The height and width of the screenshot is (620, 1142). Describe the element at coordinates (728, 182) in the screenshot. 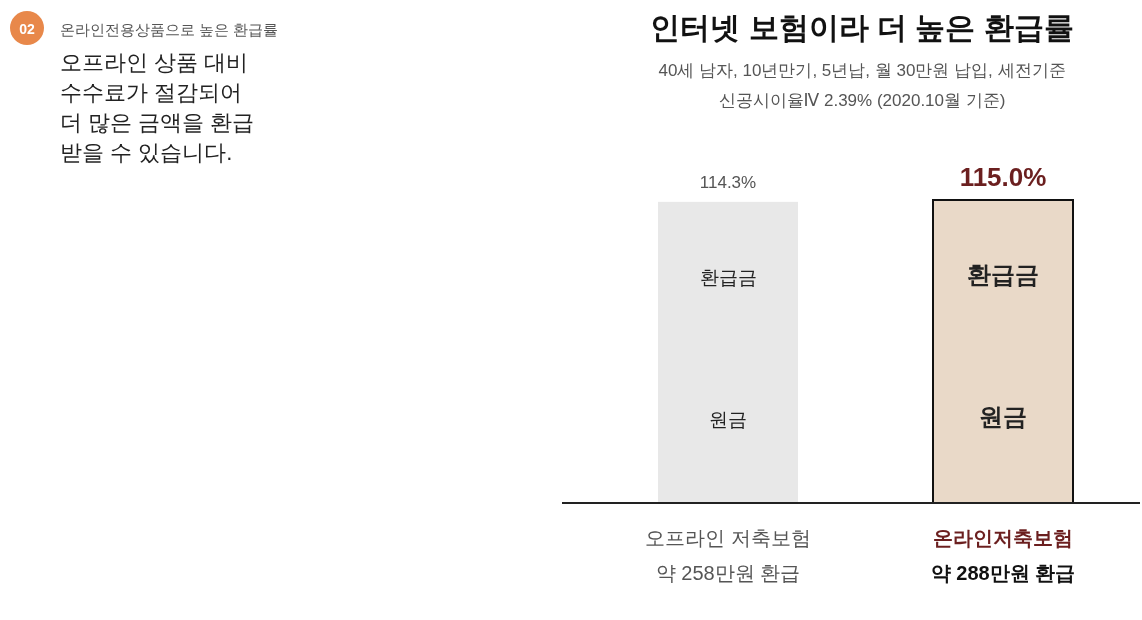

I see `data-label: 114.3%` at that location.